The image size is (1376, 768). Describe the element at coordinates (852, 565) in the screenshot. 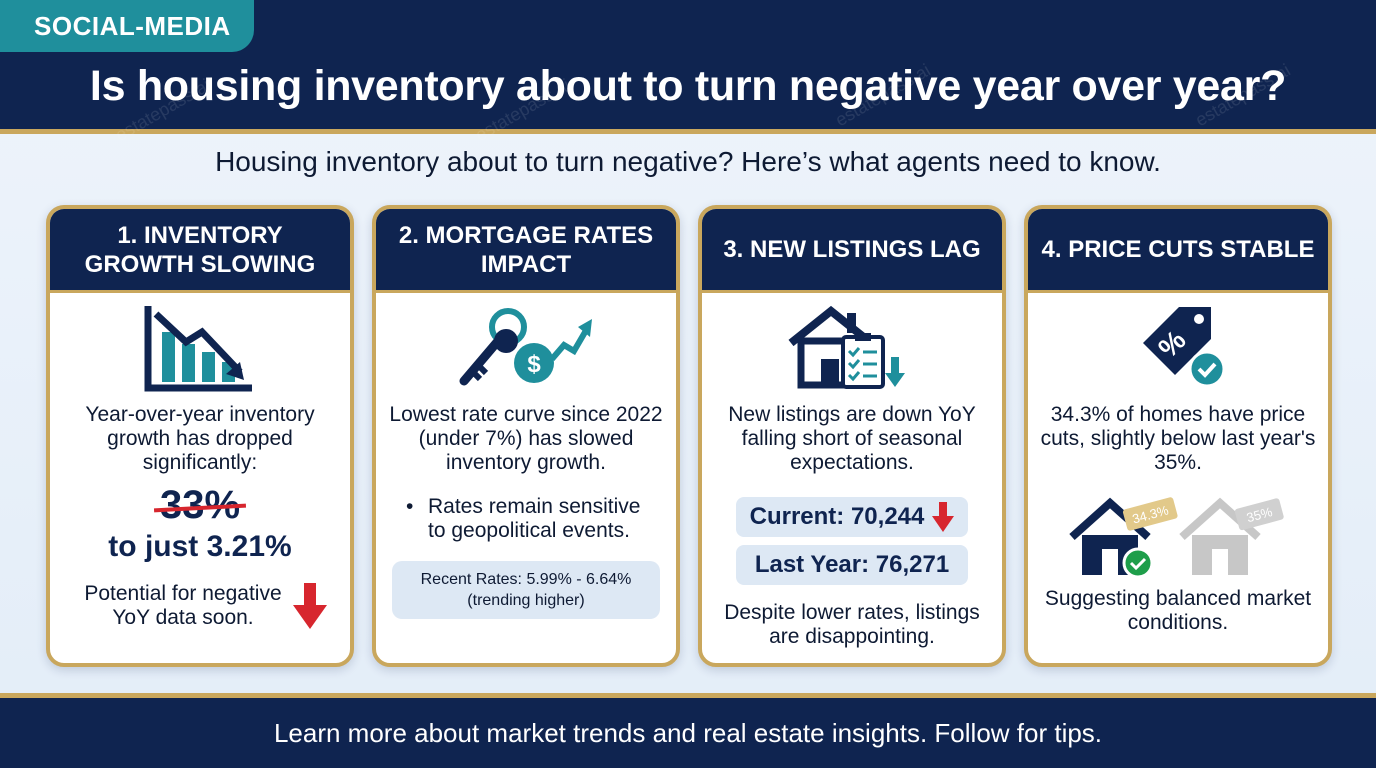

I see `last-year-listings-stat: Last Year: 76,271` at that location.